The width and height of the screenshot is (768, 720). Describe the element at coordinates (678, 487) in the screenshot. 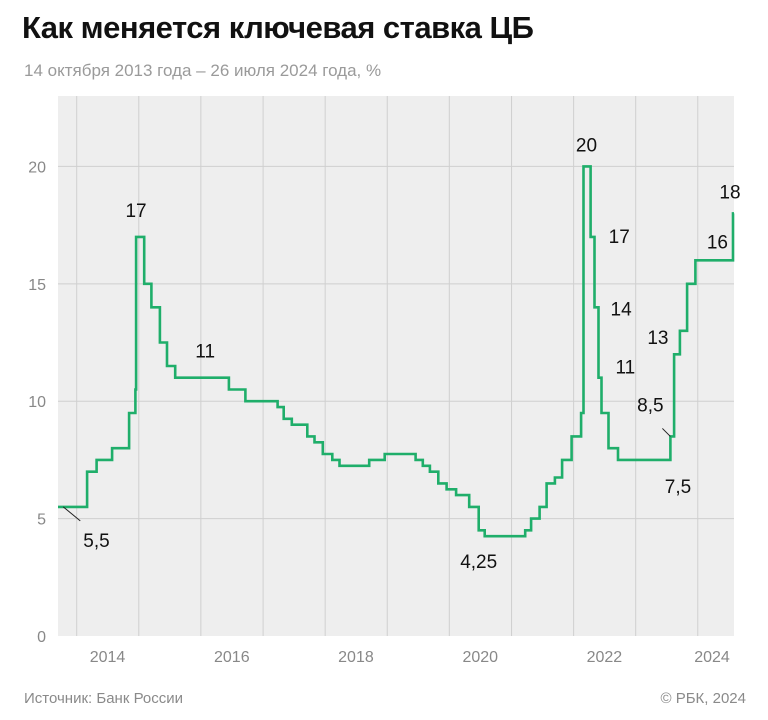

I see `data-label: 7,5` at that location.